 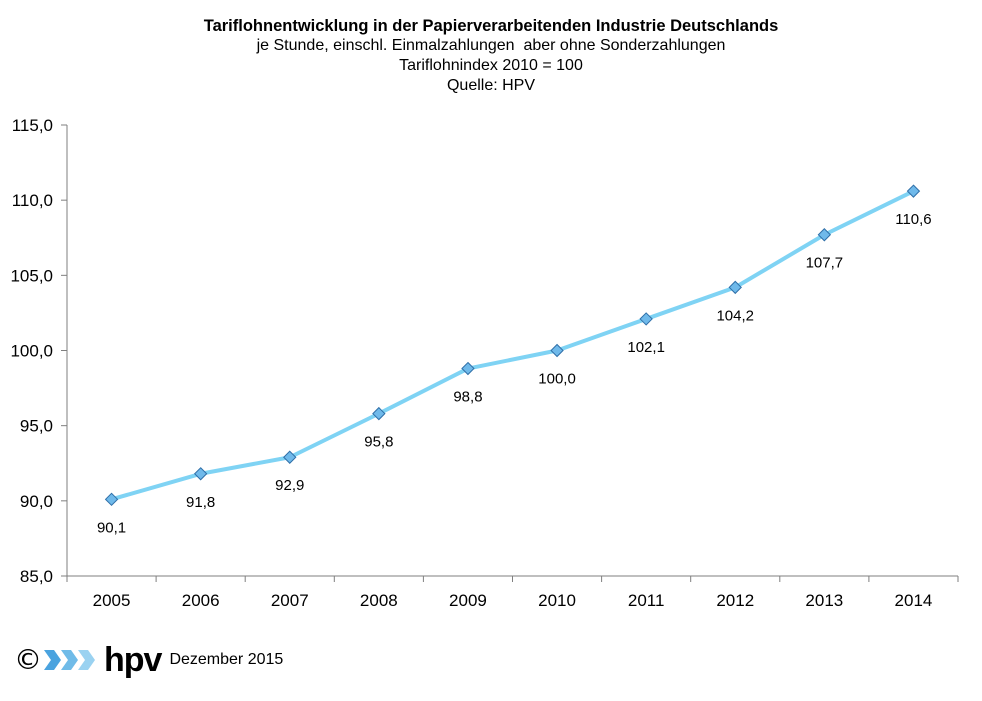 What do you see at coordinates (379, 600) in the screenshot?
I see `x-tick-label: 2008` at bounding box center [379, 600].